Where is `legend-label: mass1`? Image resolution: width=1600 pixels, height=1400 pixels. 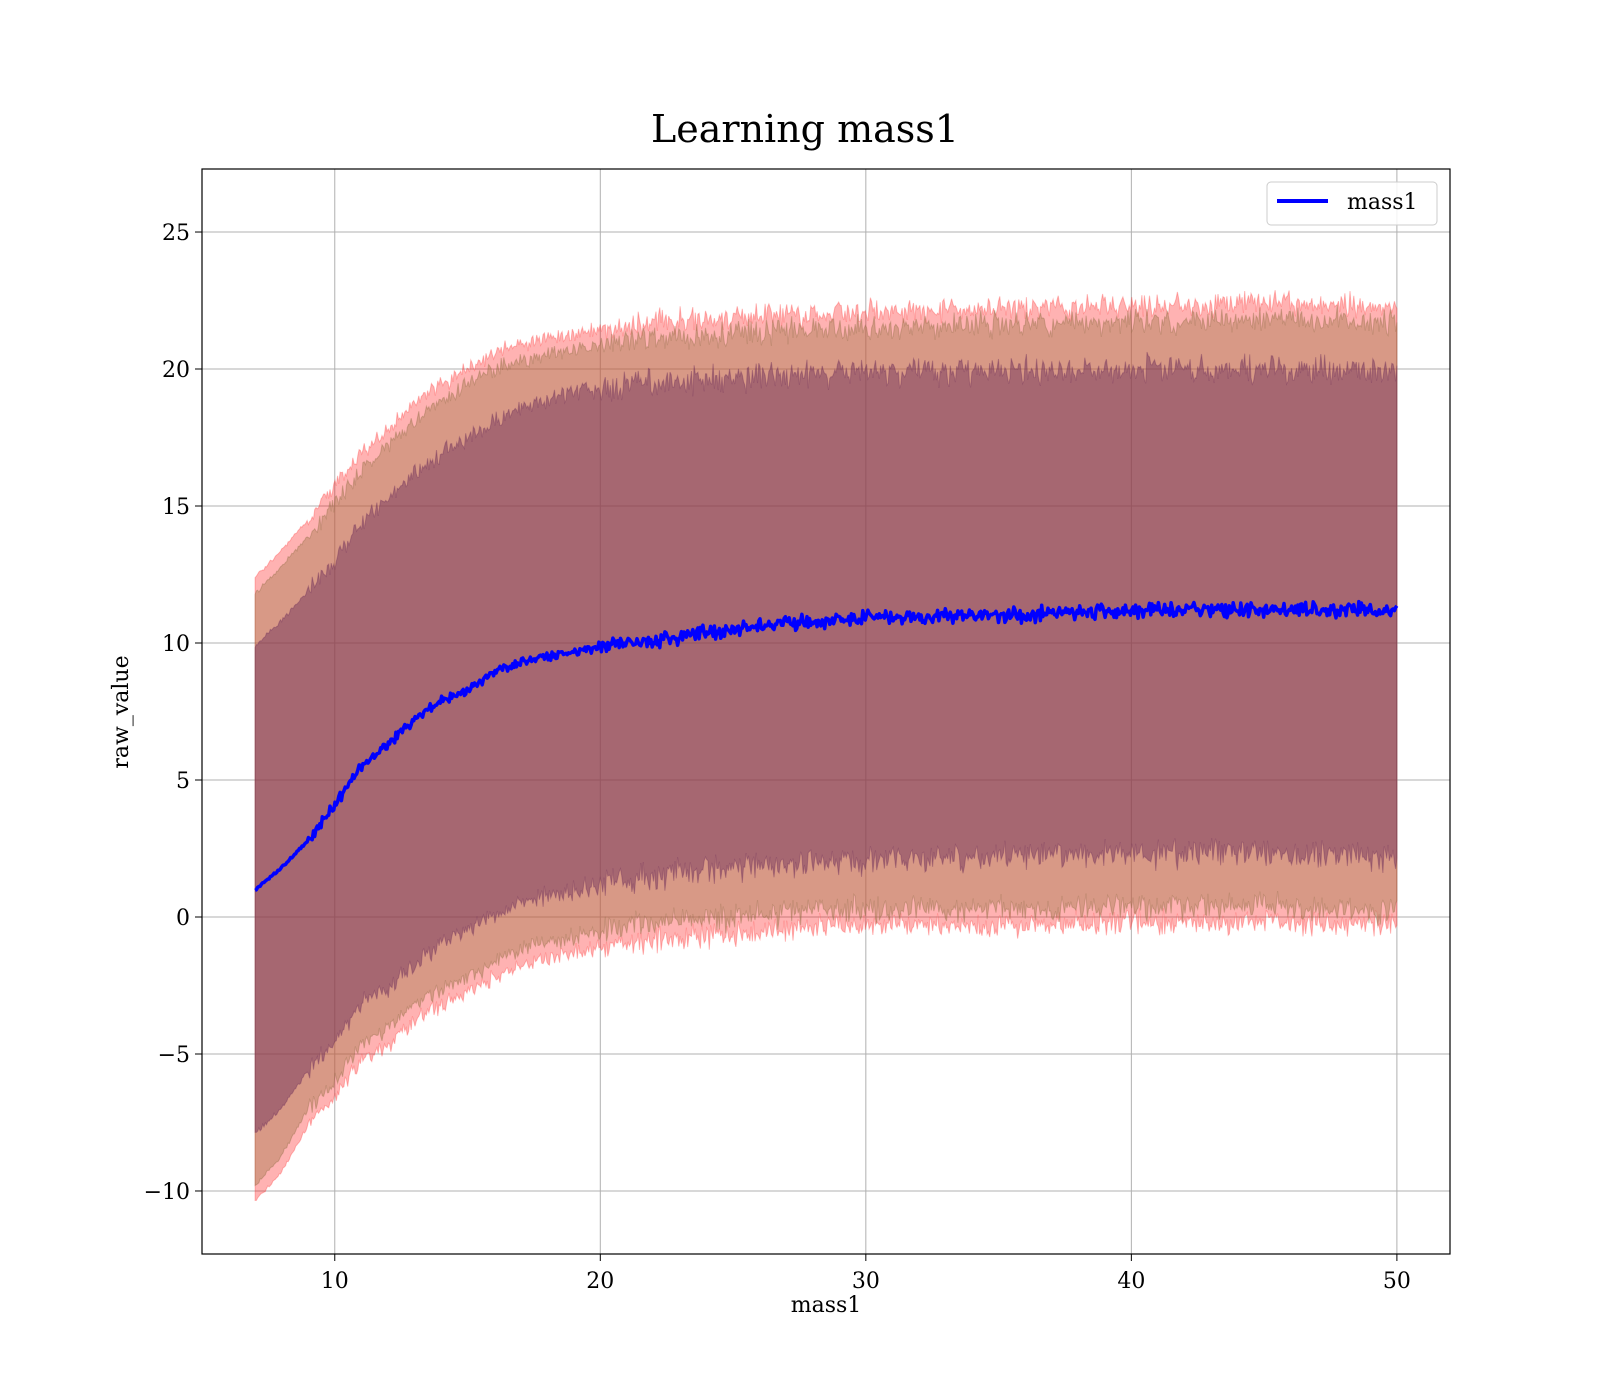 legend-label: mass1 is located at coordinates (1382, 202).